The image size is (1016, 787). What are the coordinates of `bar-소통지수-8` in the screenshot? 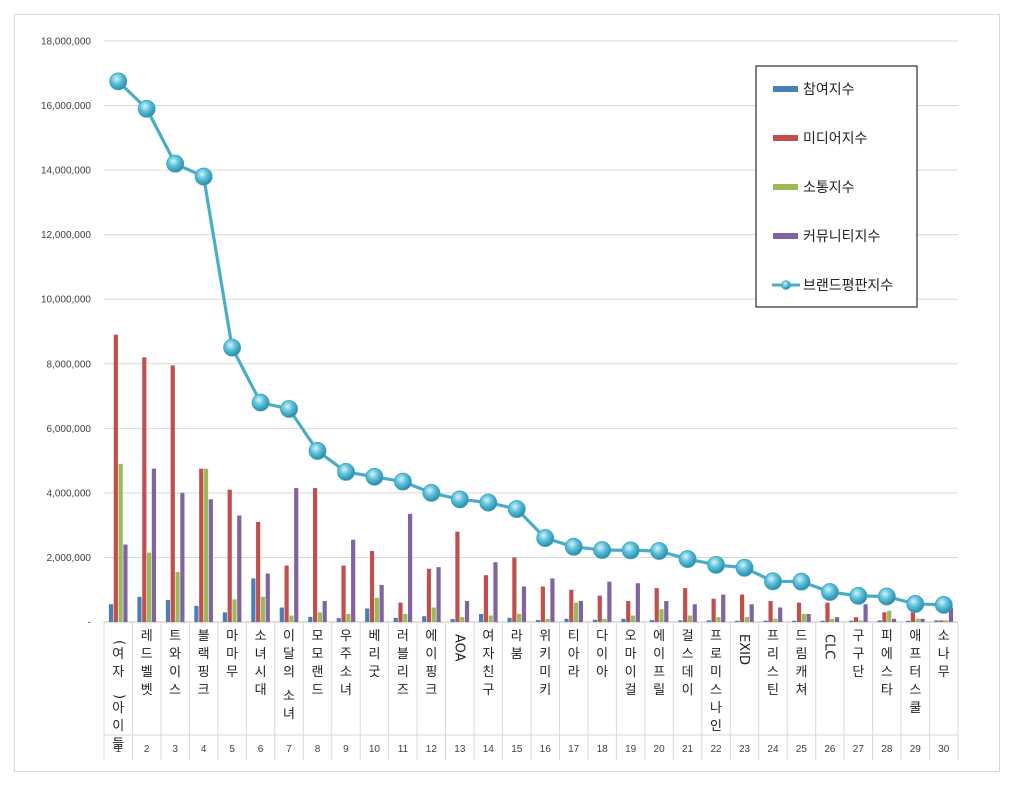 It's located at (319, 617).